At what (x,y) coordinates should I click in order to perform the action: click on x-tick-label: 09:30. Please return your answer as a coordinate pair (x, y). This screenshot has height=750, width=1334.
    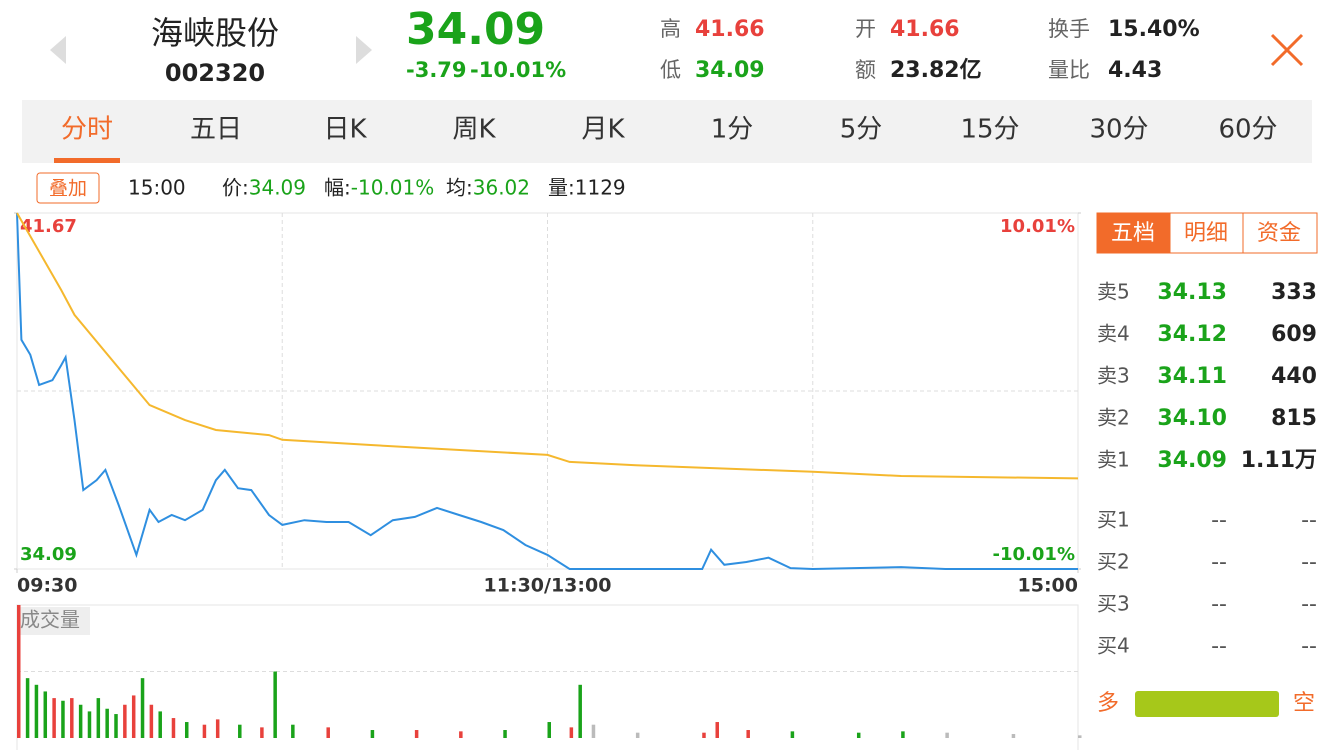
    Looking at the image, I should click on (47, 586).